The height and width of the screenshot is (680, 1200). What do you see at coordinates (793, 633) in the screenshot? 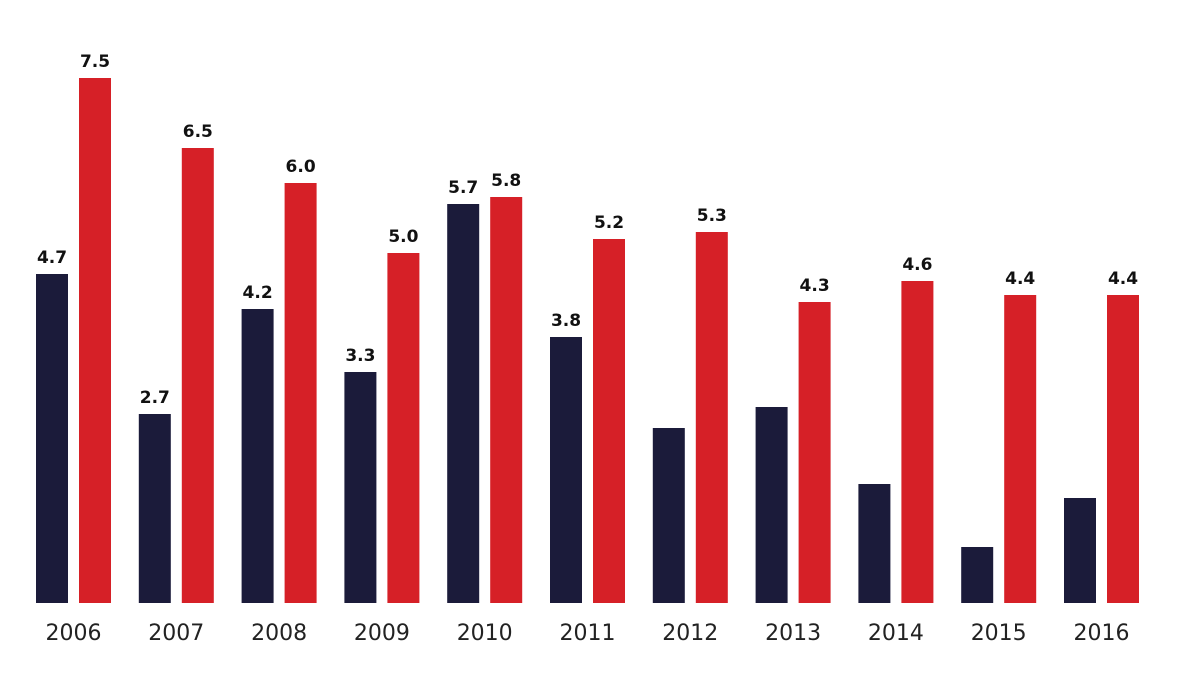
I see `x-tick-label-2013: 2013` at bounding box center [793, 633].